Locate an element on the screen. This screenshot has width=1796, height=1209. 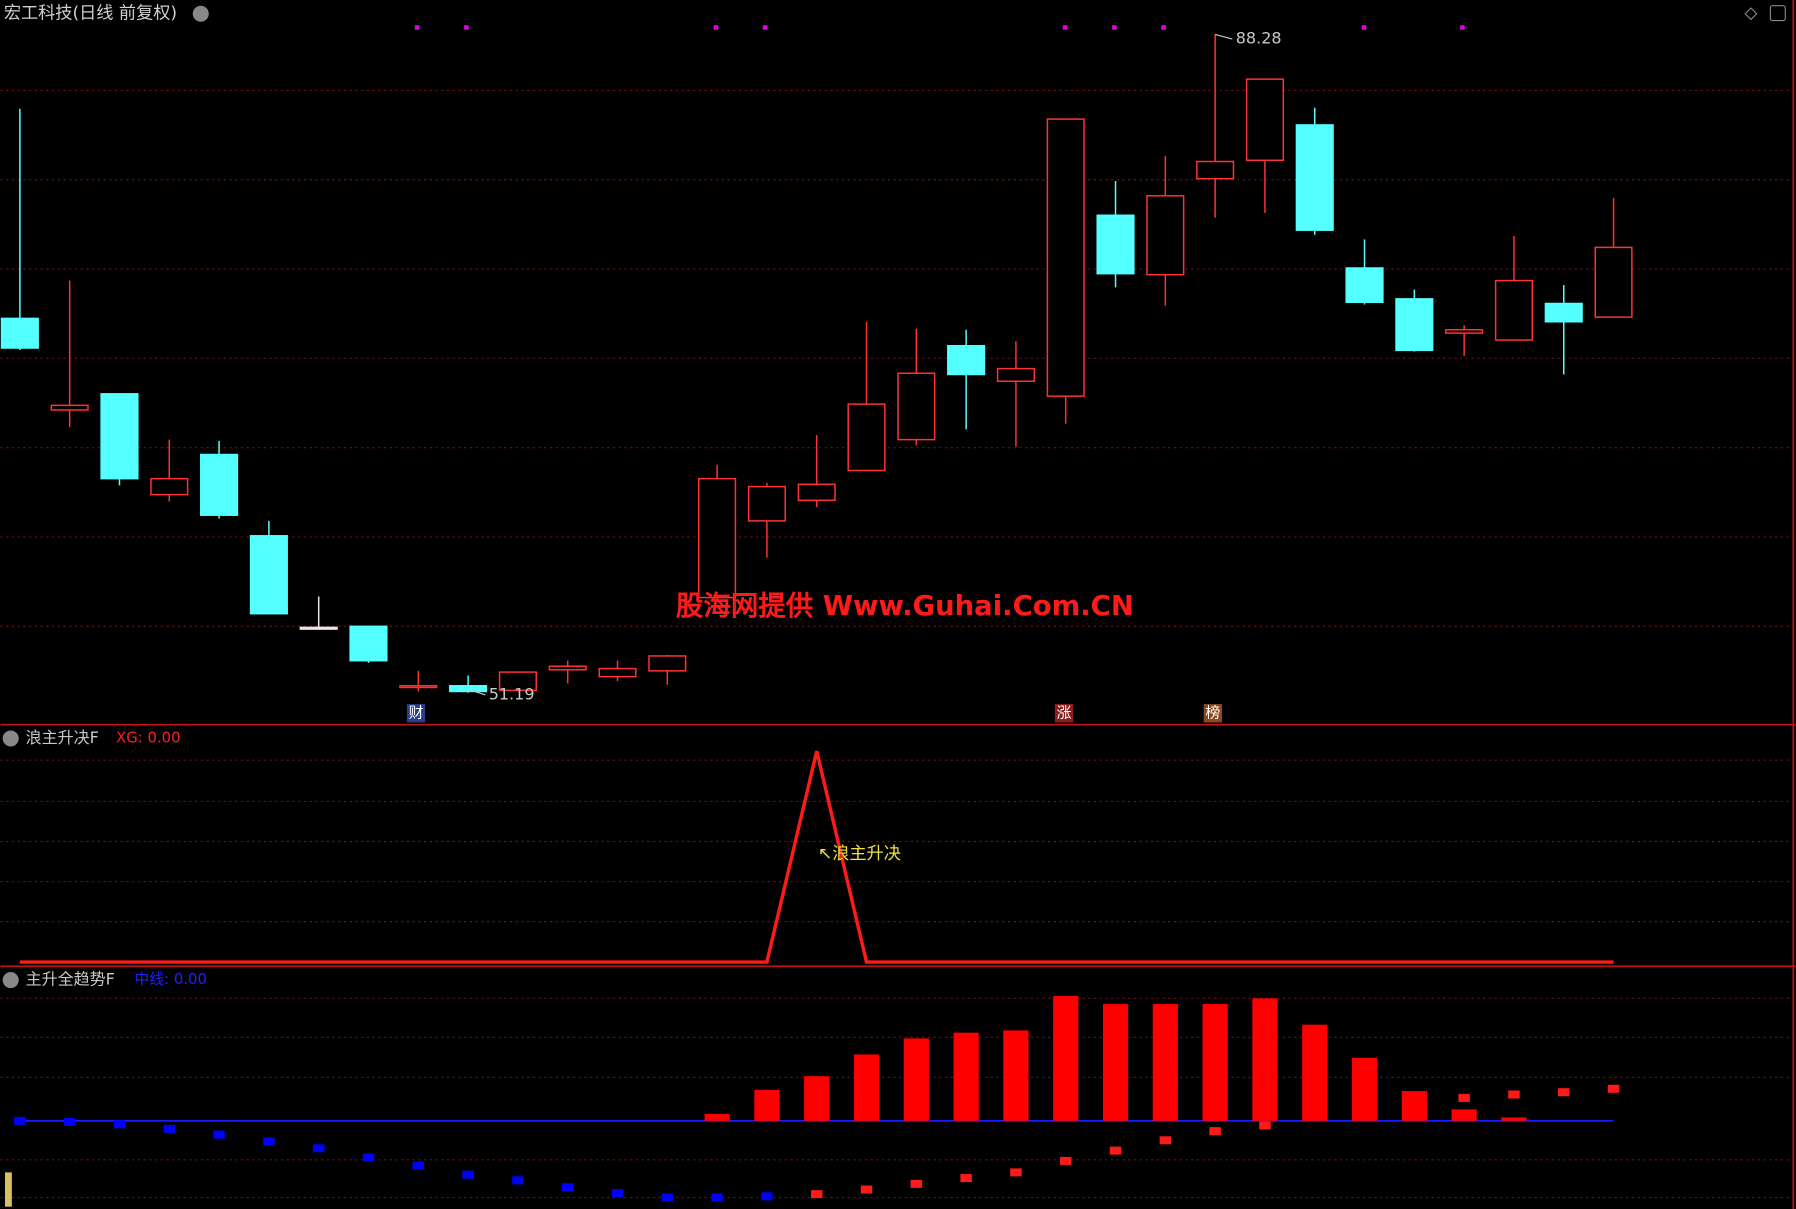
indicator-title: 主升全趋势F is located at coordinates (70, 979).